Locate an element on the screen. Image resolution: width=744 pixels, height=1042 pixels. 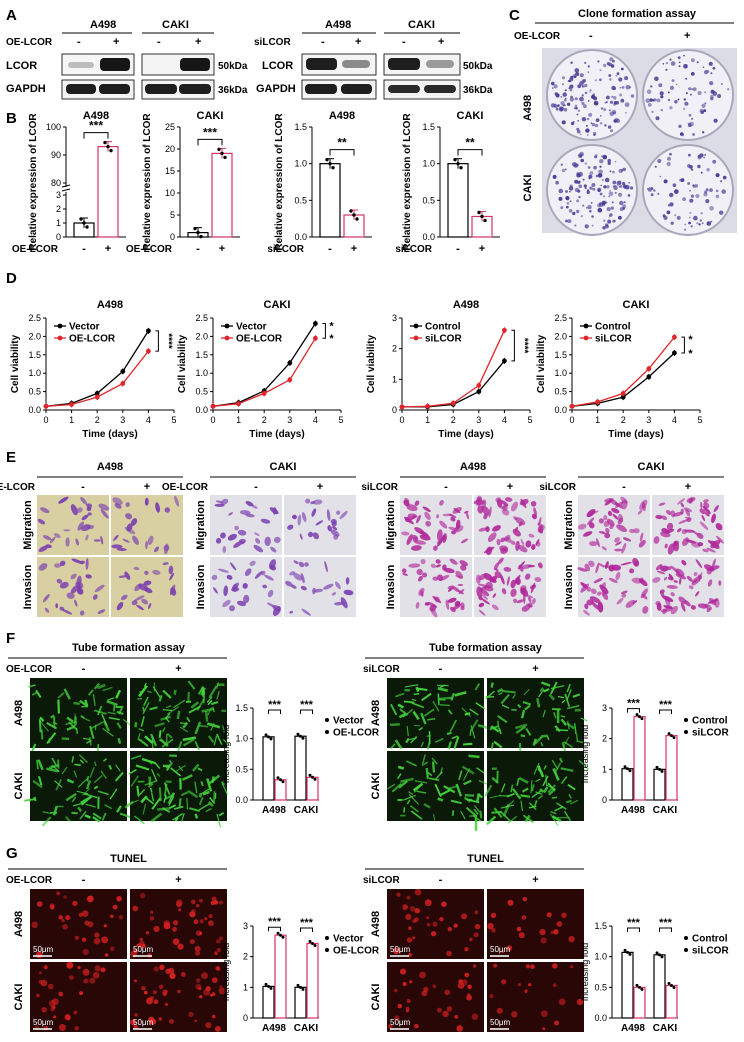
x-tick-label: + is located at coordinates (108, 249).